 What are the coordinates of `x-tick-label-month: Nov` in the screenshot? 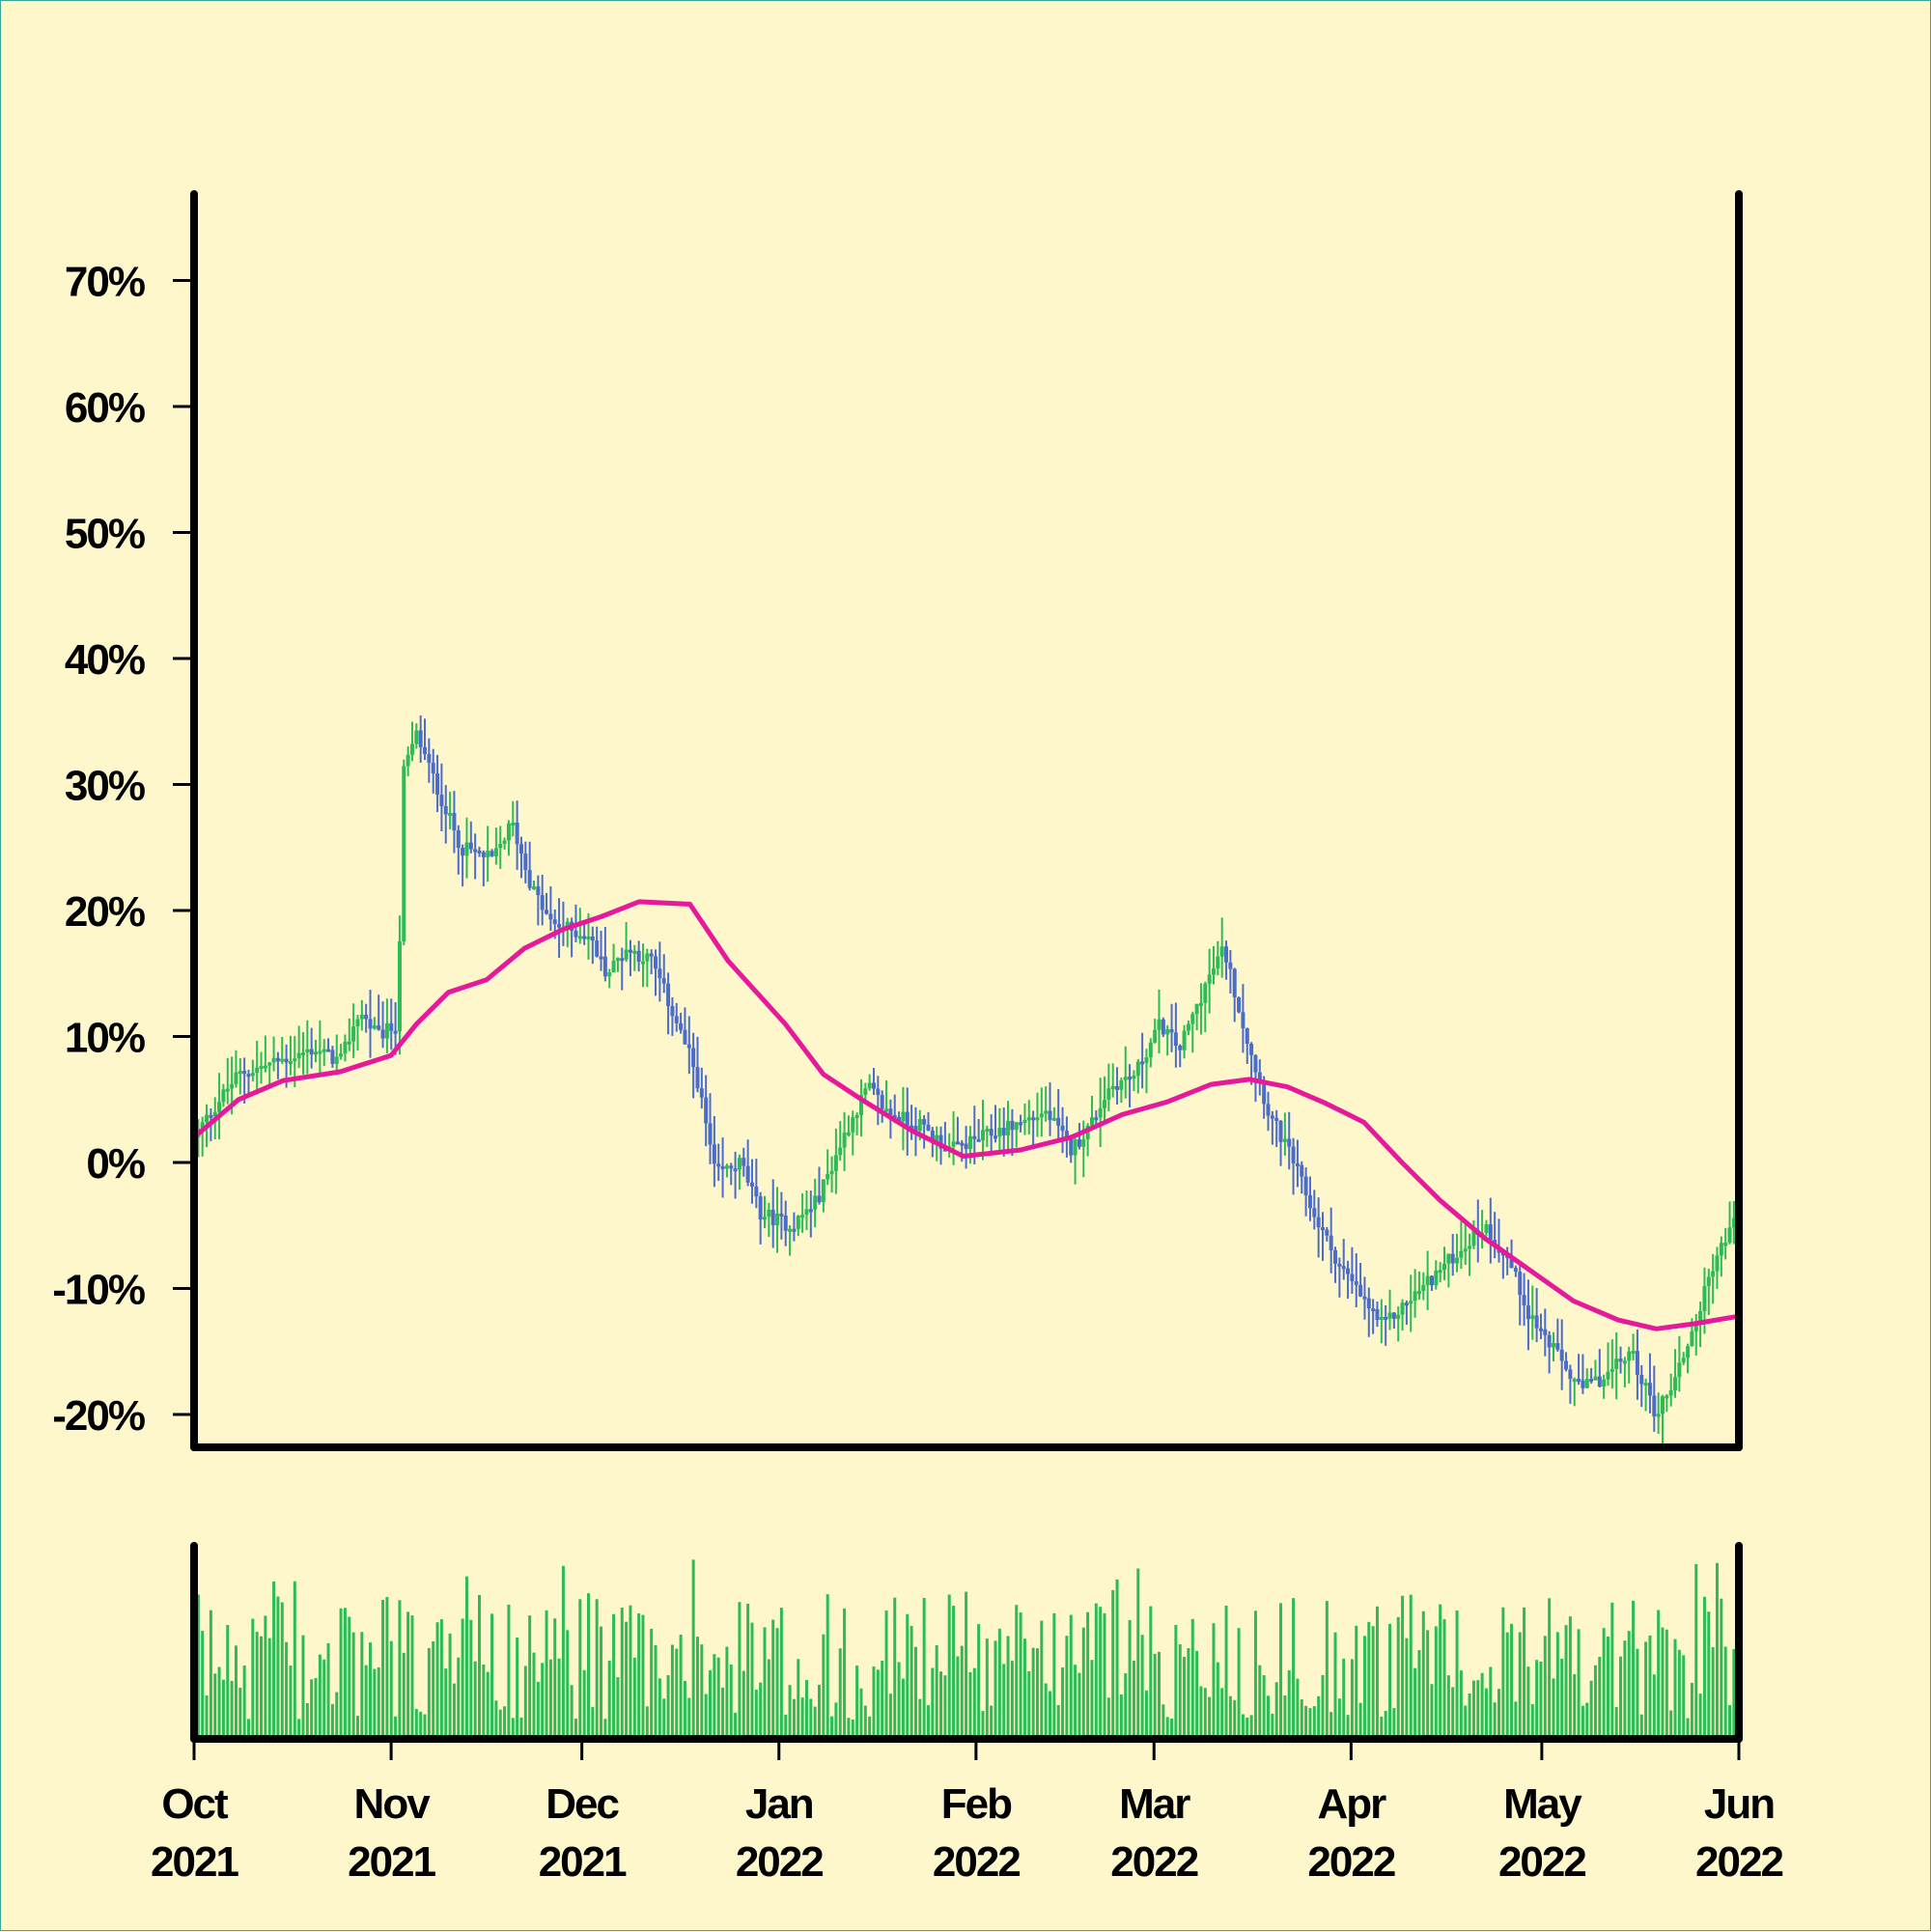 It's located at (393, 1804).